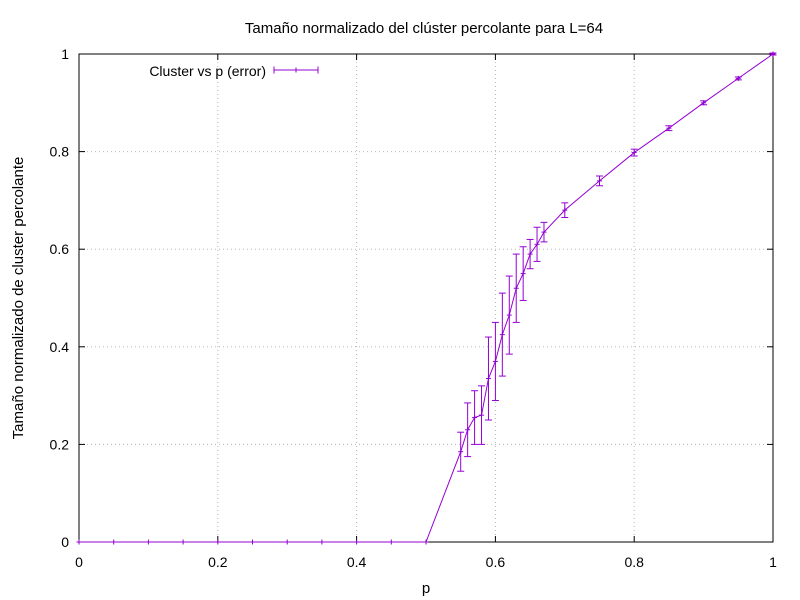  What do you see at coordinates (296, 70) in the screenshot?
I see `legend-sample` at bounding box center [296, 70].